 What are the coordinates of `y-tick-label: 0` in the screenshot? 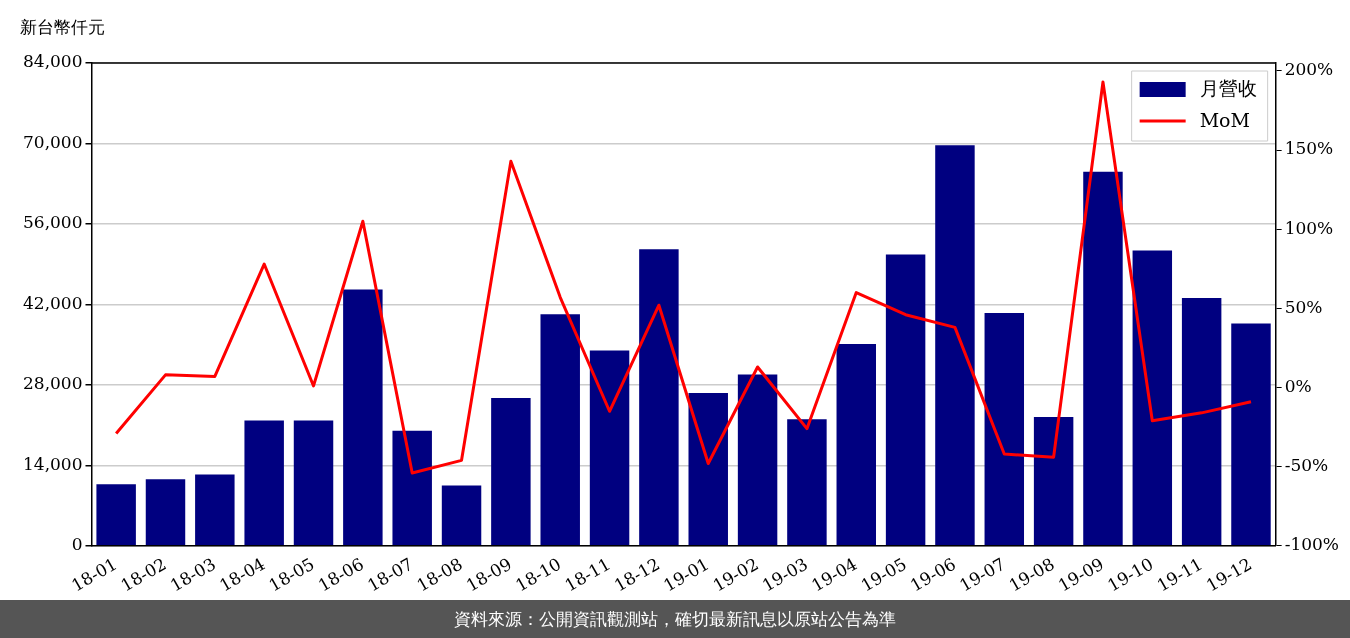 It's located at (77, 544).